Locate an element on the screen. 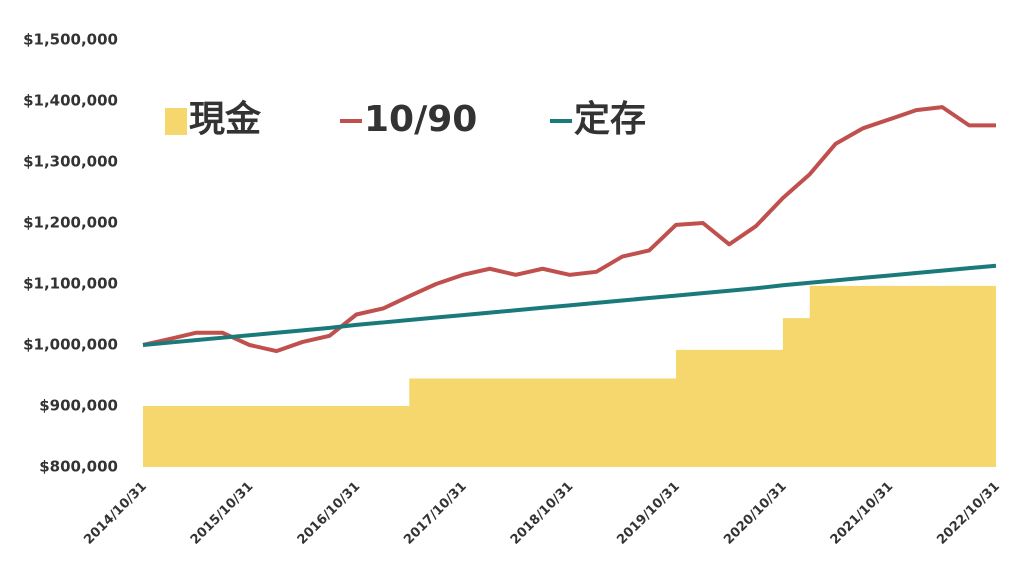  x-tick-label: 2015/10/31 is located at coordinates (222, 513).